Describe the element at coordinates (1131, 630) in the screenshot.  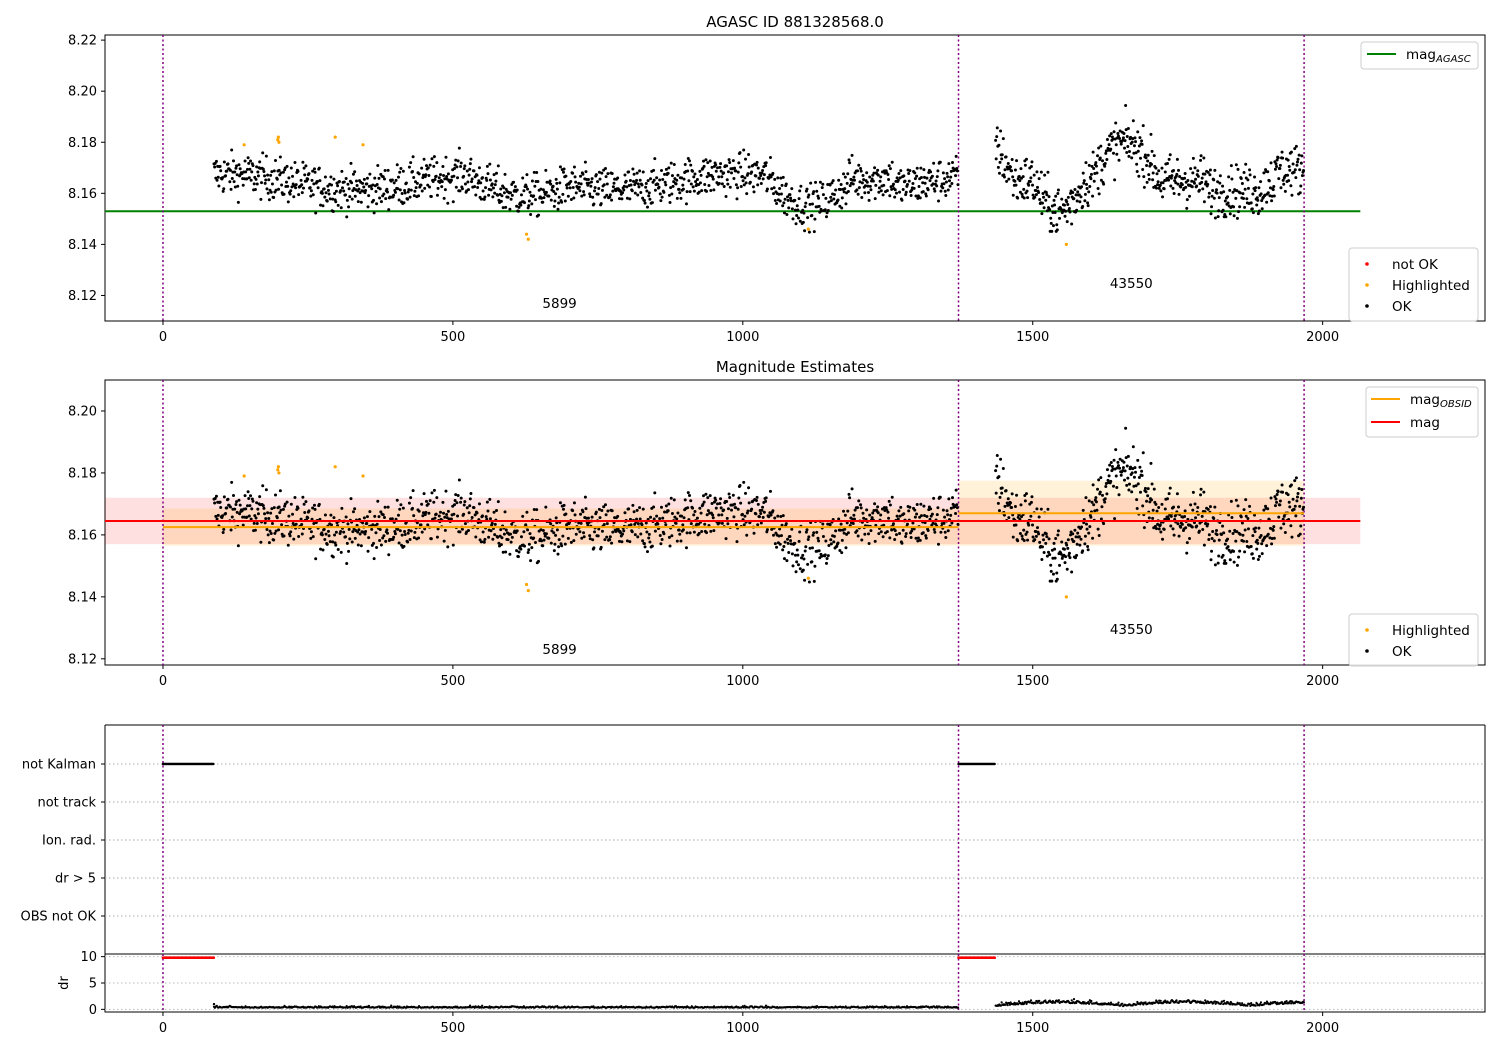
I see `observation-label: 43550` at that location.